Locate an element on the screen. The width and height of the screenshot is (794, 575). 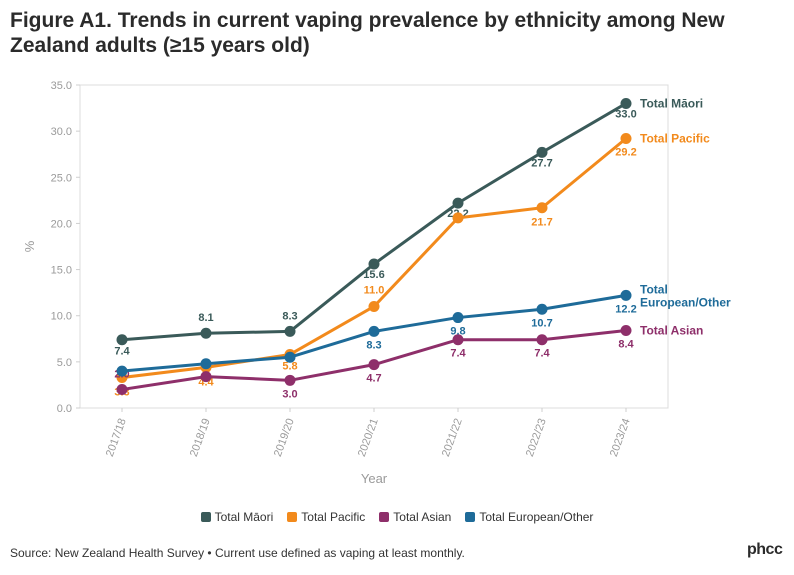
y-tick-label-6: 30.0 is located at coordinates (61, 132).